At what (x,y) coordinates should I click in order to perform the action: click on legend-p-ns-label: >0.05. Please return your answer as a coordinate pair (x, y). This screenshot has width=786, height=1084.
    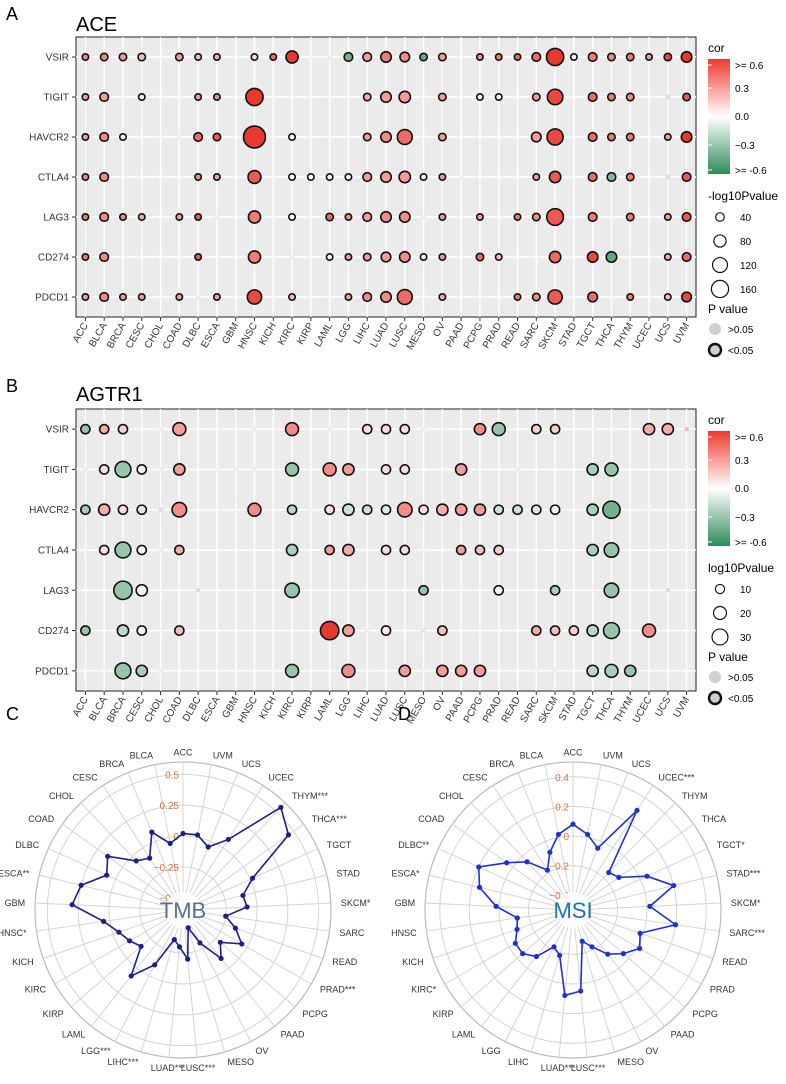
    Looking at the image, I should click on (741, 330).